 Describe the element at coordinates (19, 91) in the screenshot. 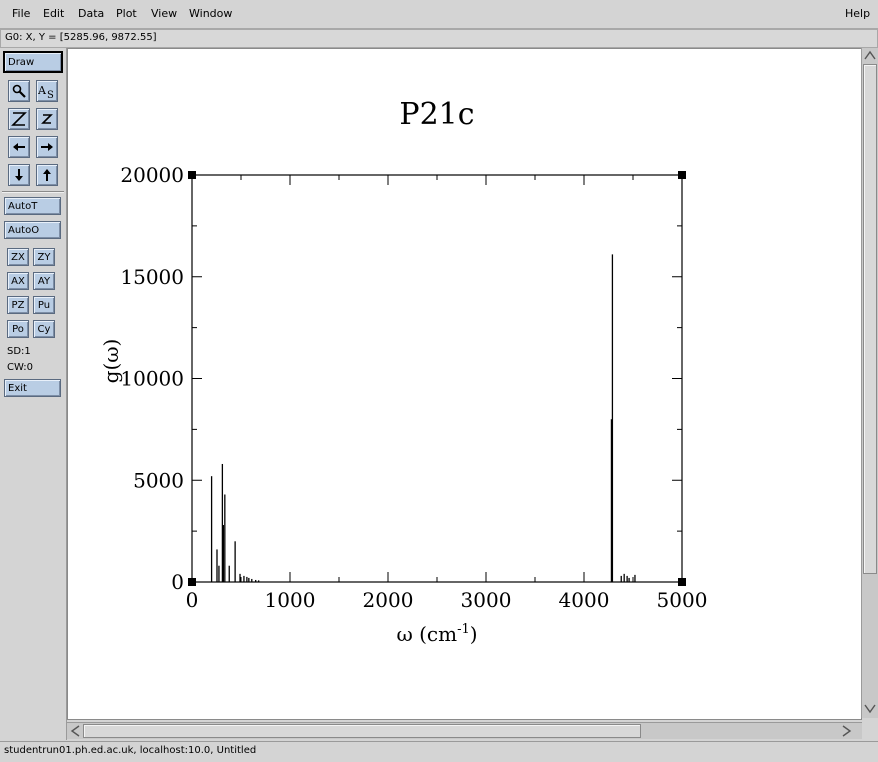

I see `zoom-icon` at that location.